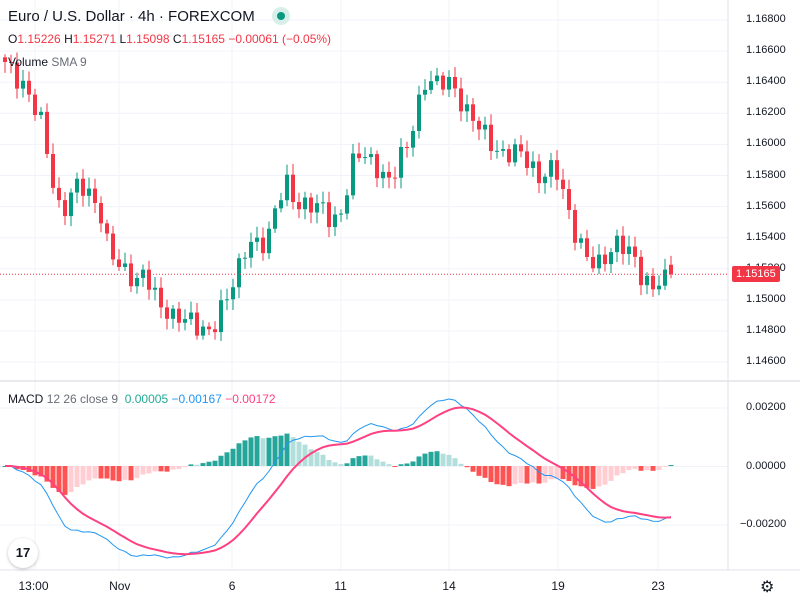 The image size is (800, 600). I want to click on market-status-icon, so click(281, 16).